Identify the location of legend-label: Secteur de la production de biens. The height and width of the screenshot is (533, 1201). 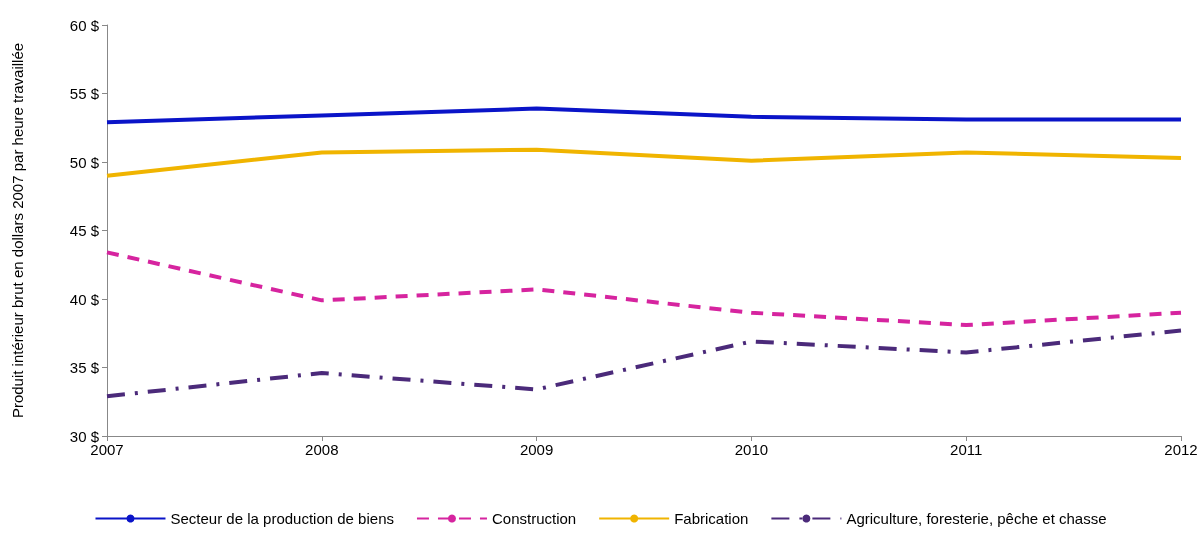
(282, 518).